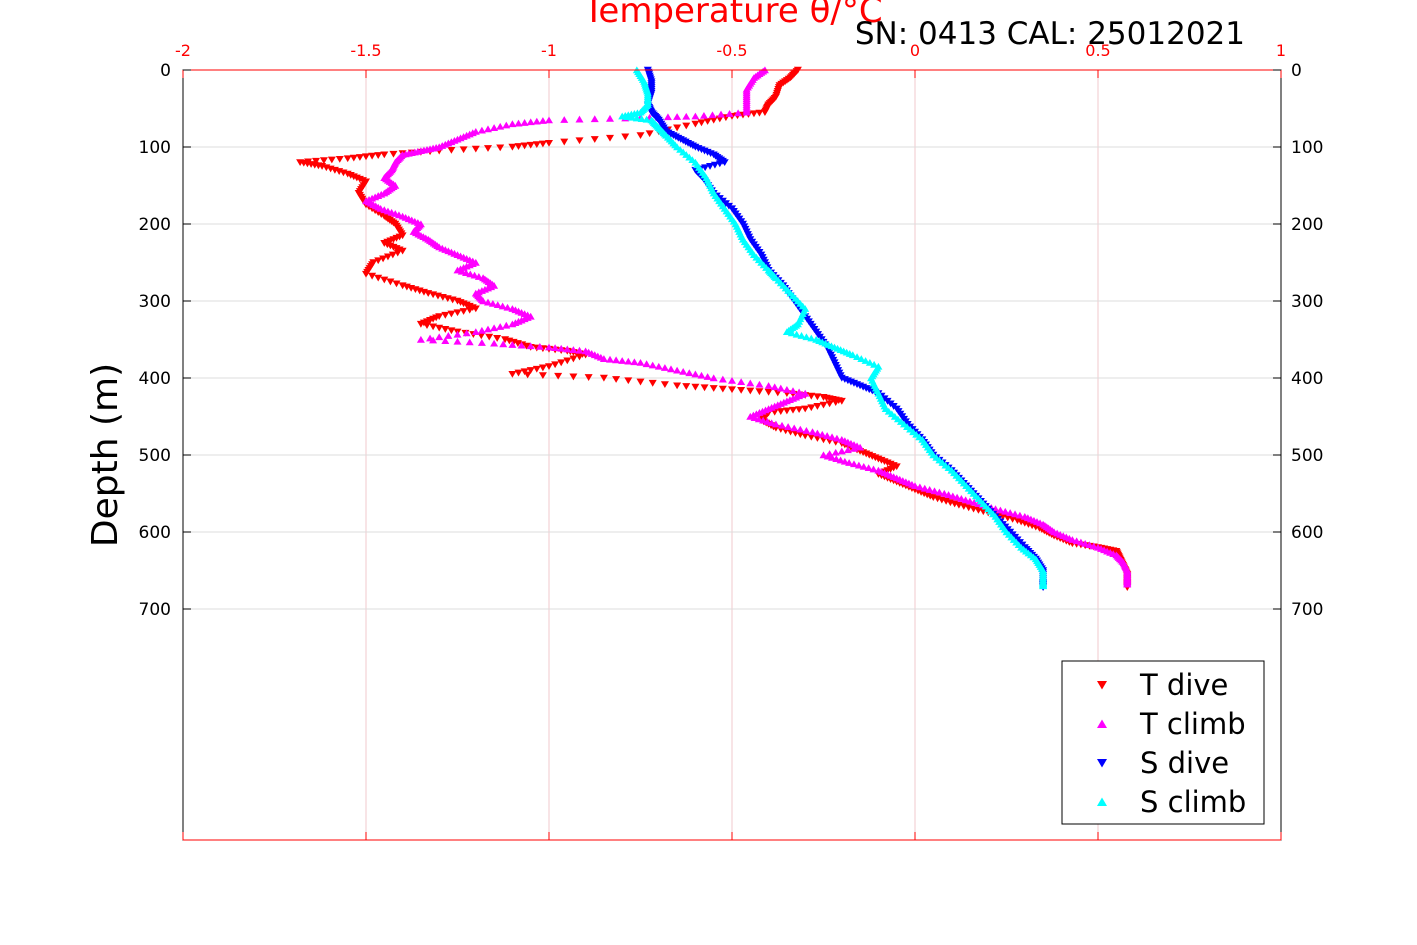 This screenshot has width=1417, height=945. Describe the element at coordinates (915, 50) in the screenshot. I see `x-tick-label: 0` at that location.